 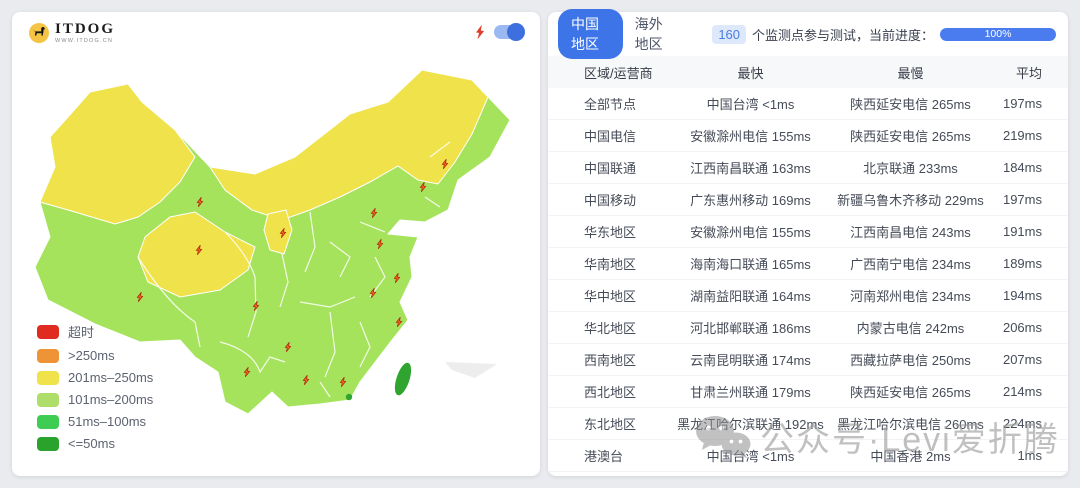 I want to click on column-header: 平均, so click(x=1028, y=73).